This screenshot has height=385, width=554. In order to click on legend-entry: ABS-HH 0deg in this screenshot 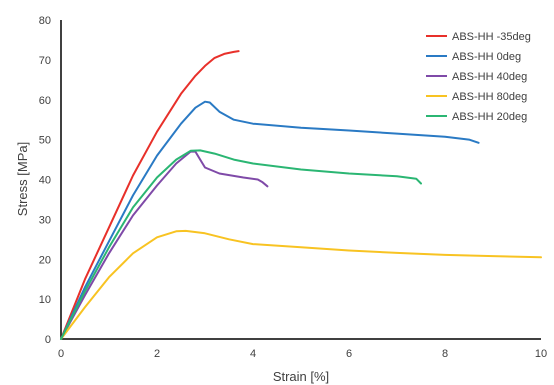, I will do `click(486, 57)`.